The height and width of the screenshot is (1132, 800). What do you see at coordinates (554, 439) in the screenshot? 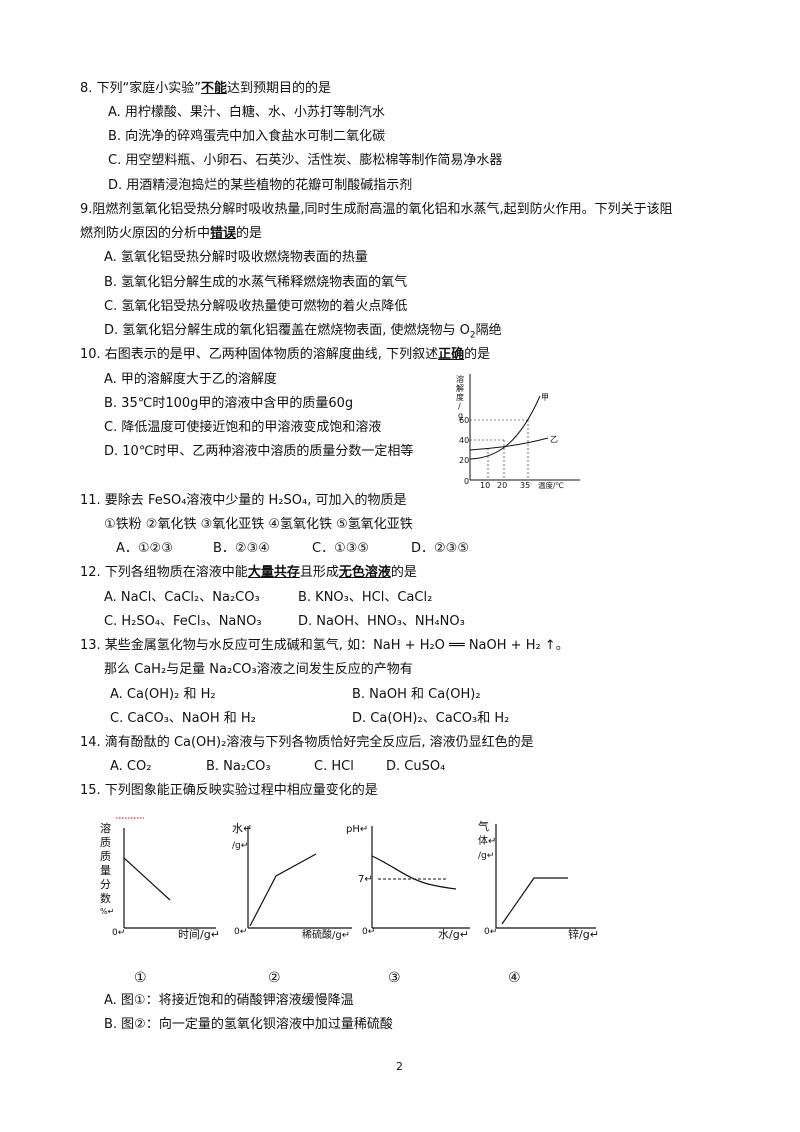
I see `series-b-label: 乙` at bounding box center [554, 439].